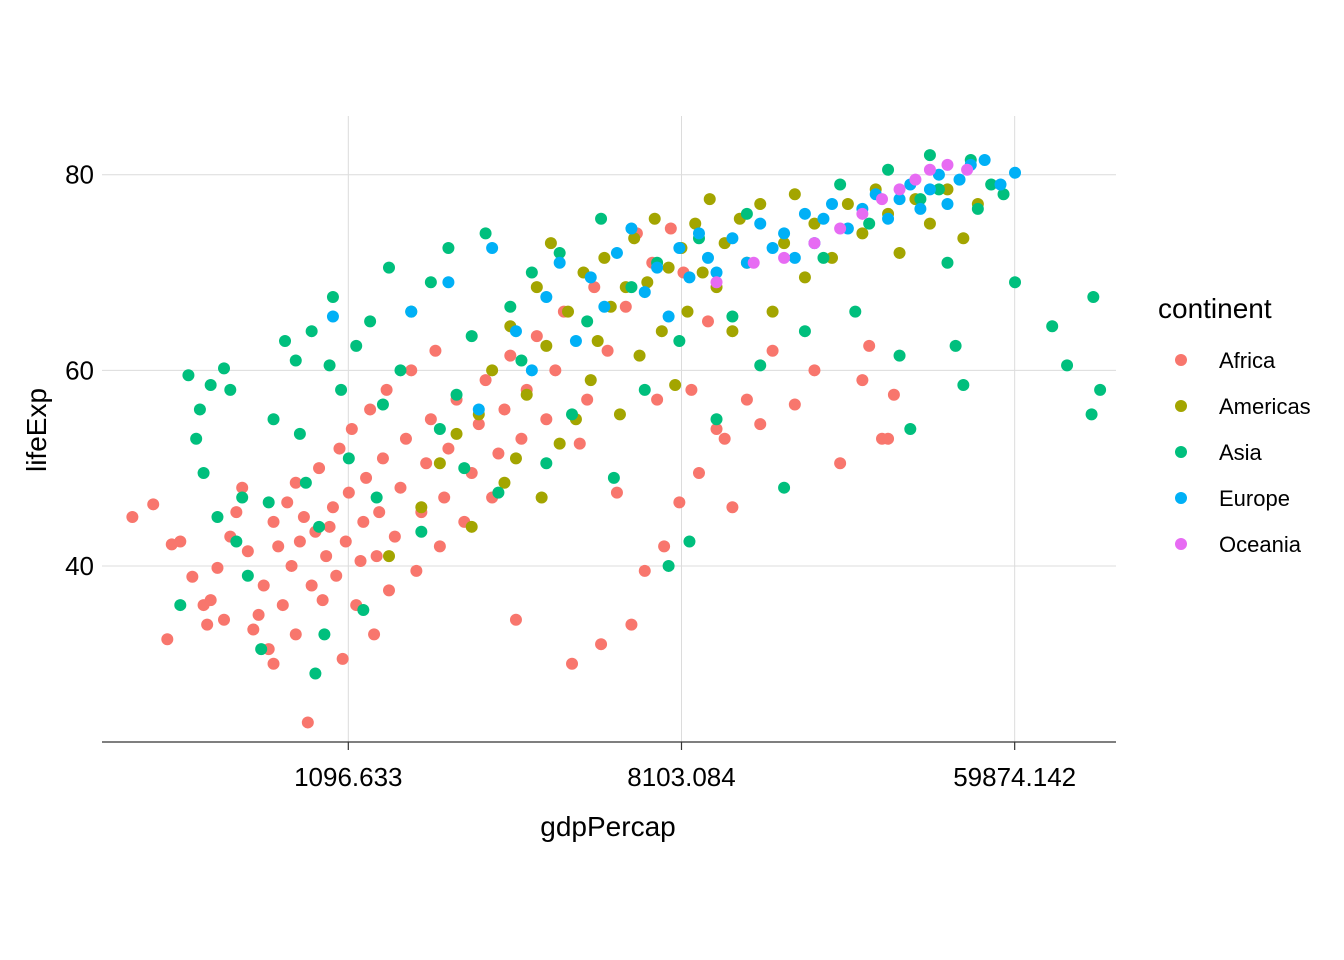 This screenshot has height=960, width=1344. I want to click on legend-label: Americas, so click(1265, 406).